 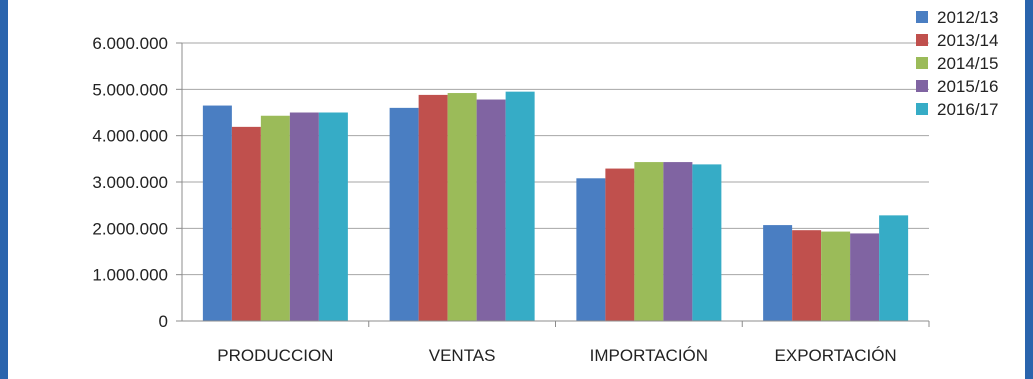 What do you see at coordinates (865, 277) in the screenshot?
I see `bar-2015-16-exportación` at bounding box center [865, 277].